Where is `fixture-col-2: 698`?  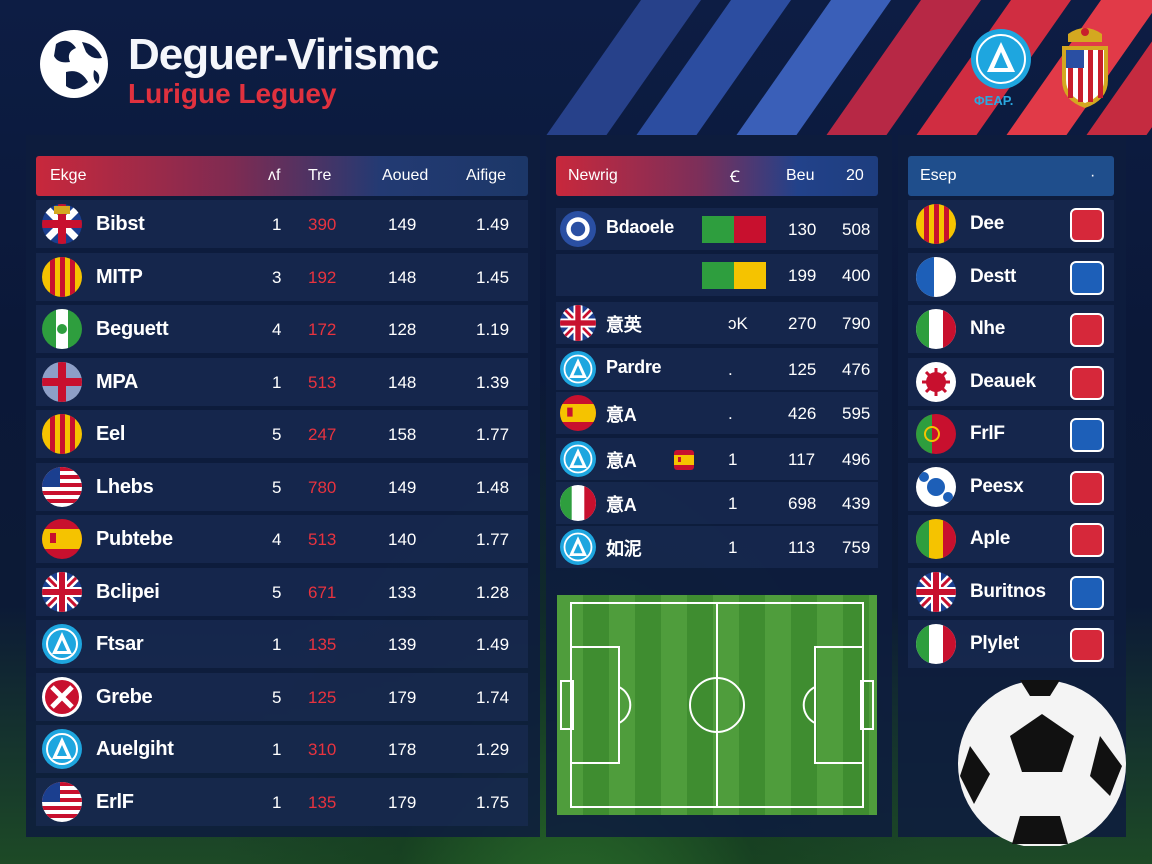
fixture-col-2: 698 is located at coordinates (802, 503).